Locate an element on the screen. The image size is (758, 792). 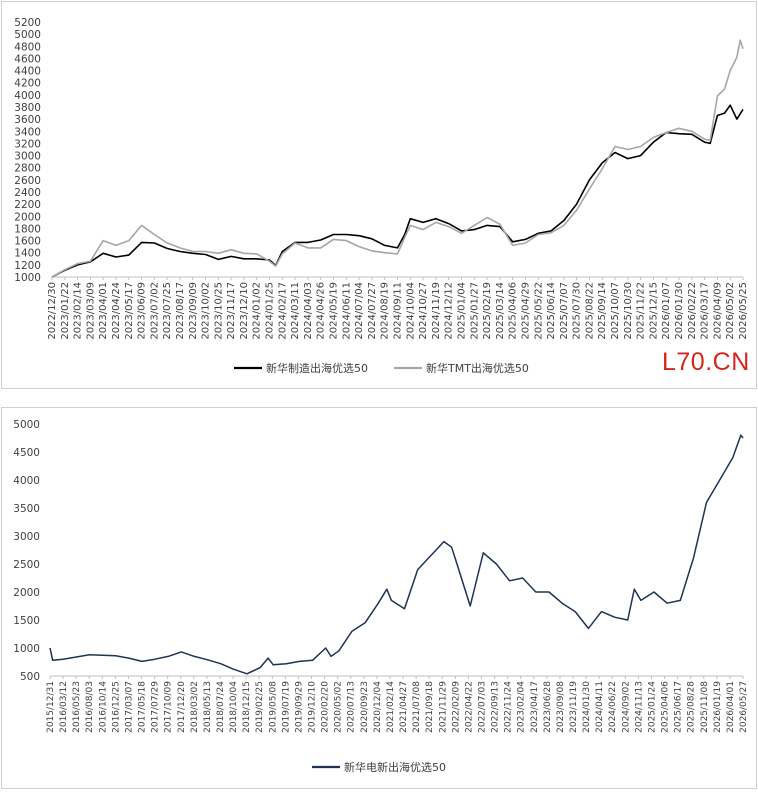
y-tick-label: 4800 is located at coordinates (27, 47).